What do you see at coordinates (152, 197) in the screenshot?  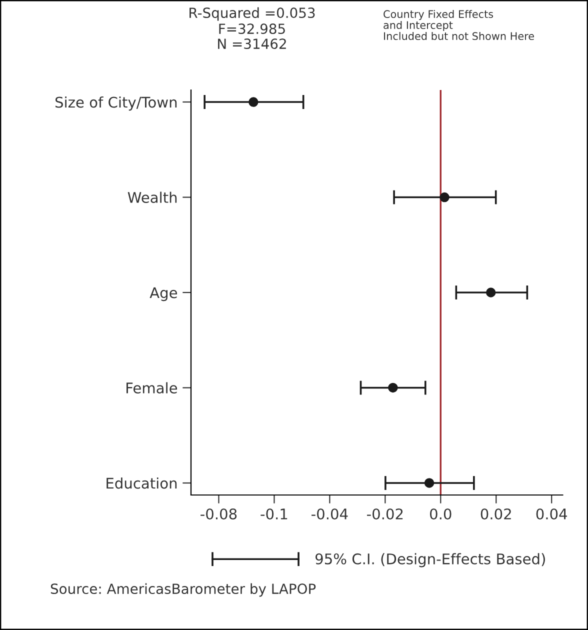 I see `y-tick-label: Wealth` at bounding box center [152, 197].